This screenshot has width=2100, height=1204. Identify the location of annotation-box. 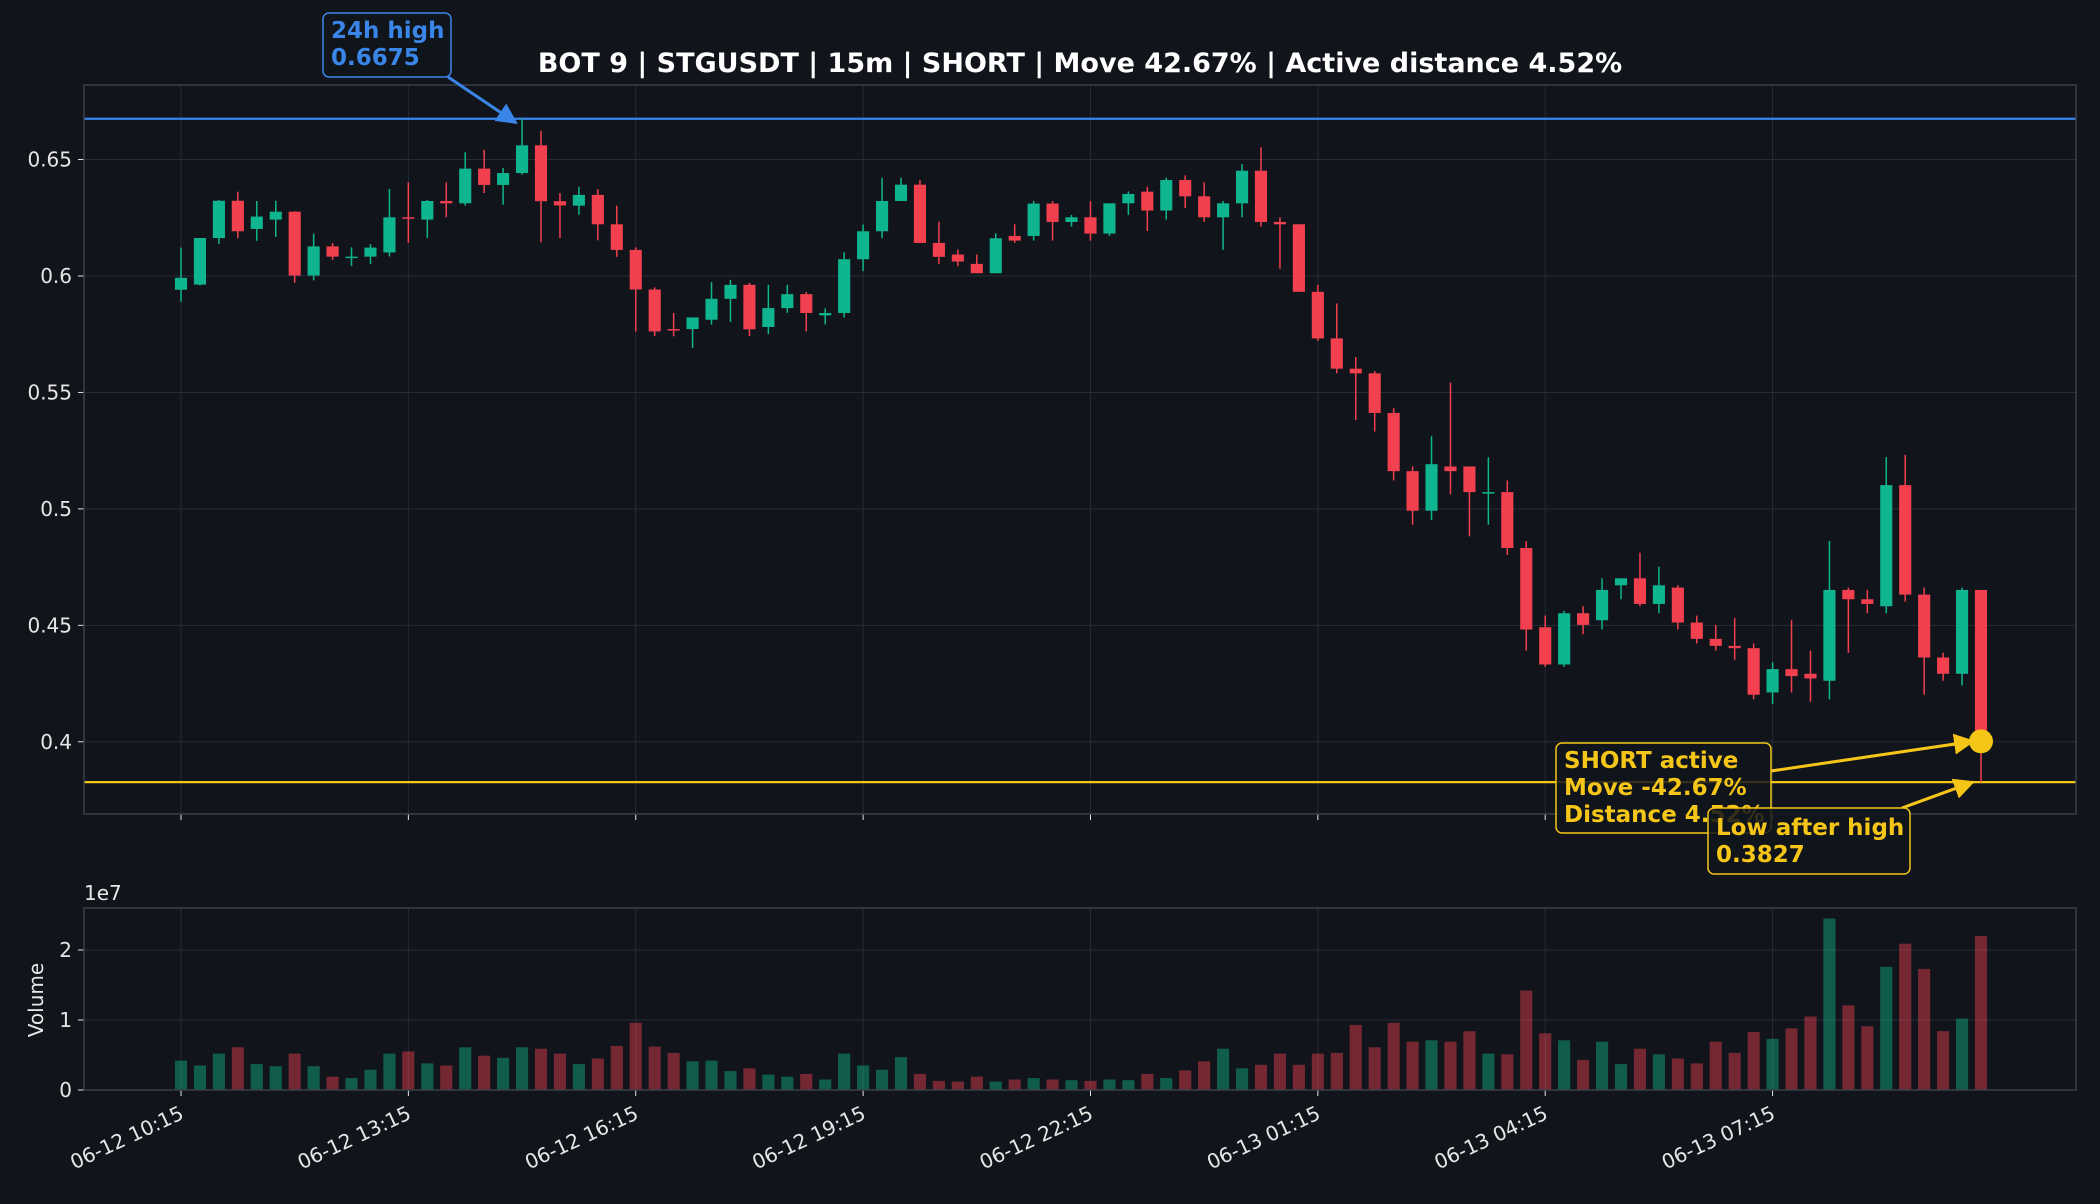
(1809, 841).